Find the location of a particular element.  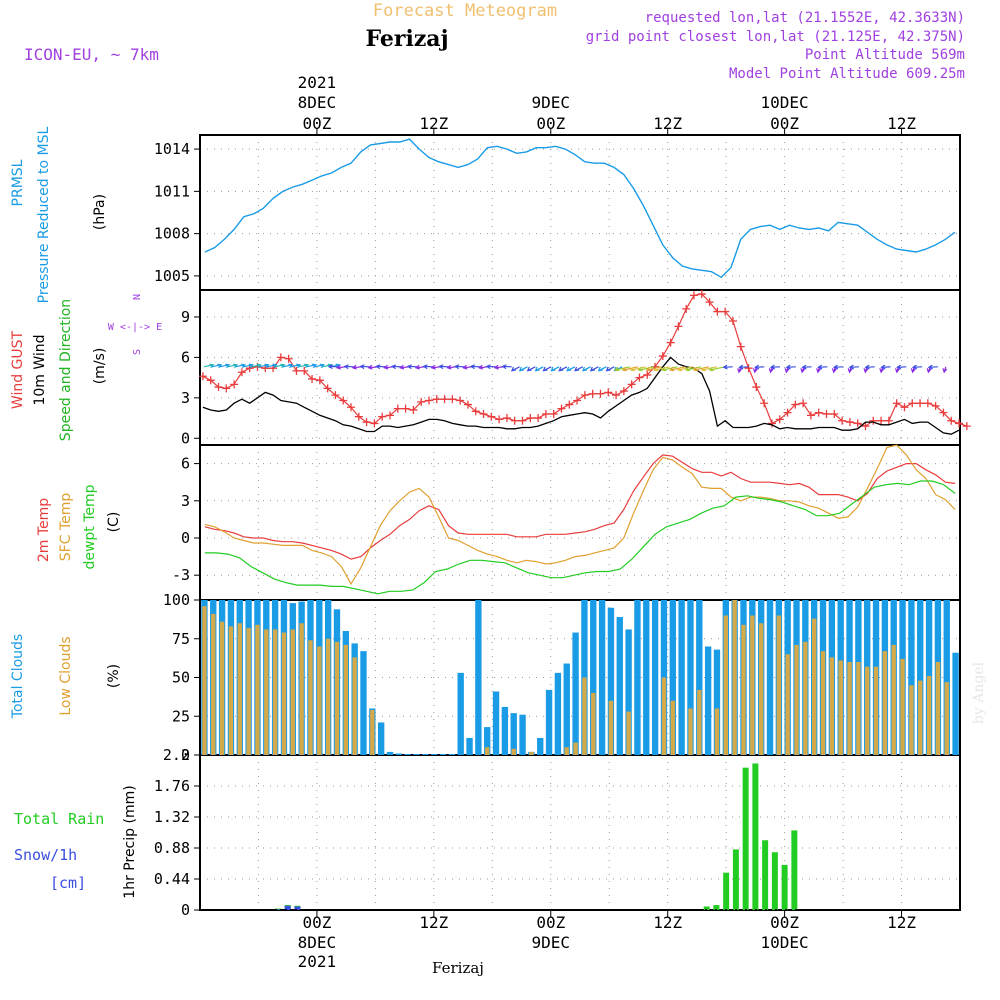

top-axis-label: 12Z is located at coordinates (667, 123).